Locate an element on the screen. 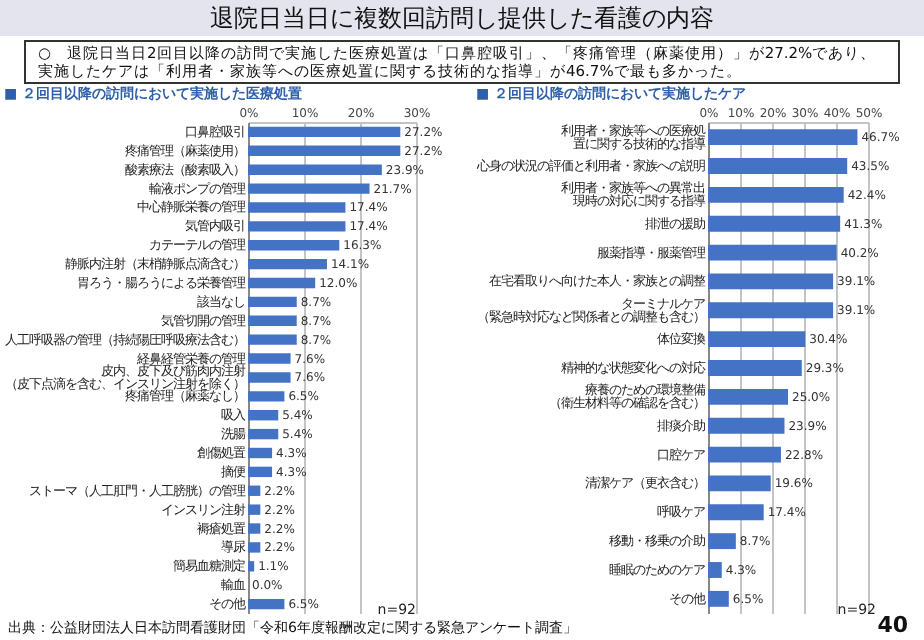  text: 退院日当日に複数回訪問し提供した看護の内容 is located at coordinates (462, 18).